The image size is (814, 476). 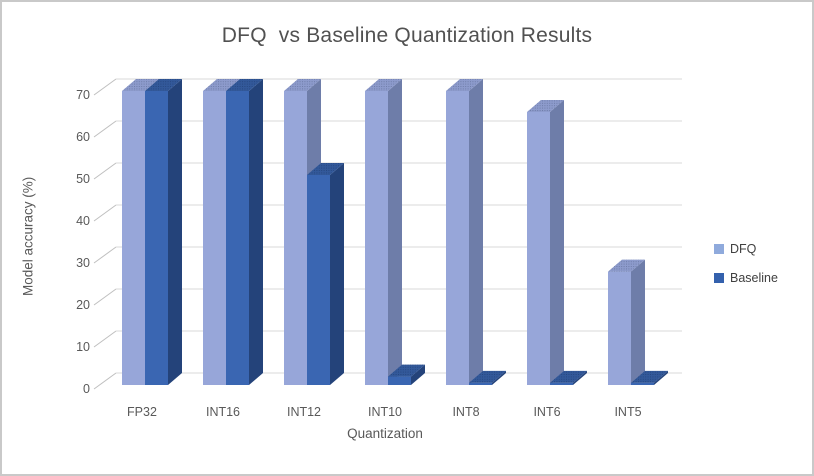 I want to click on y-tick-label: 60, so click(x=83, y=137).